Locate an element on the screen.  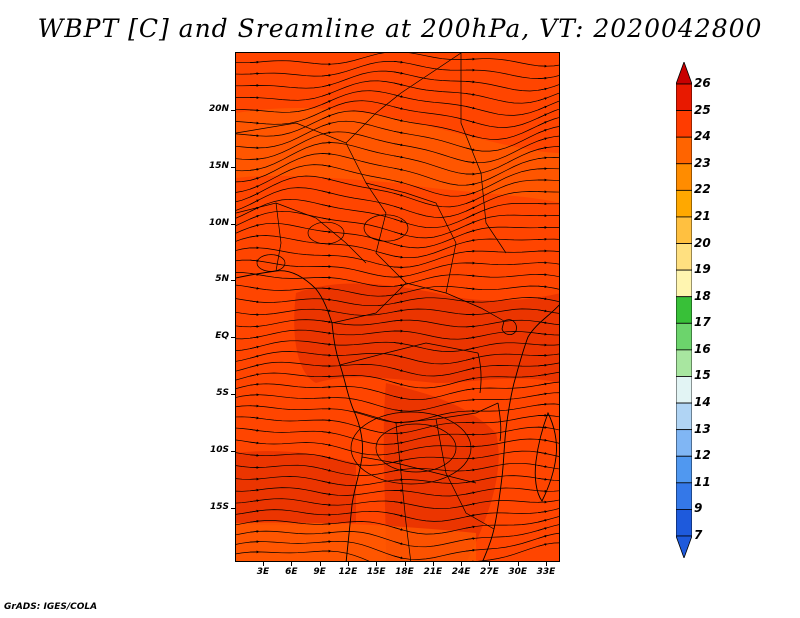
madagascar-coastline is located at coordinates (545, 456).